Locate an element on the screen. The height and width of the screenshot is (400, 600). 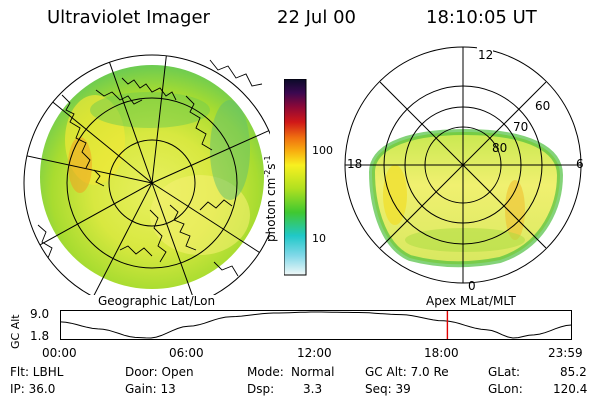
mode-label: Mode: is located at coordinates (265, 372).